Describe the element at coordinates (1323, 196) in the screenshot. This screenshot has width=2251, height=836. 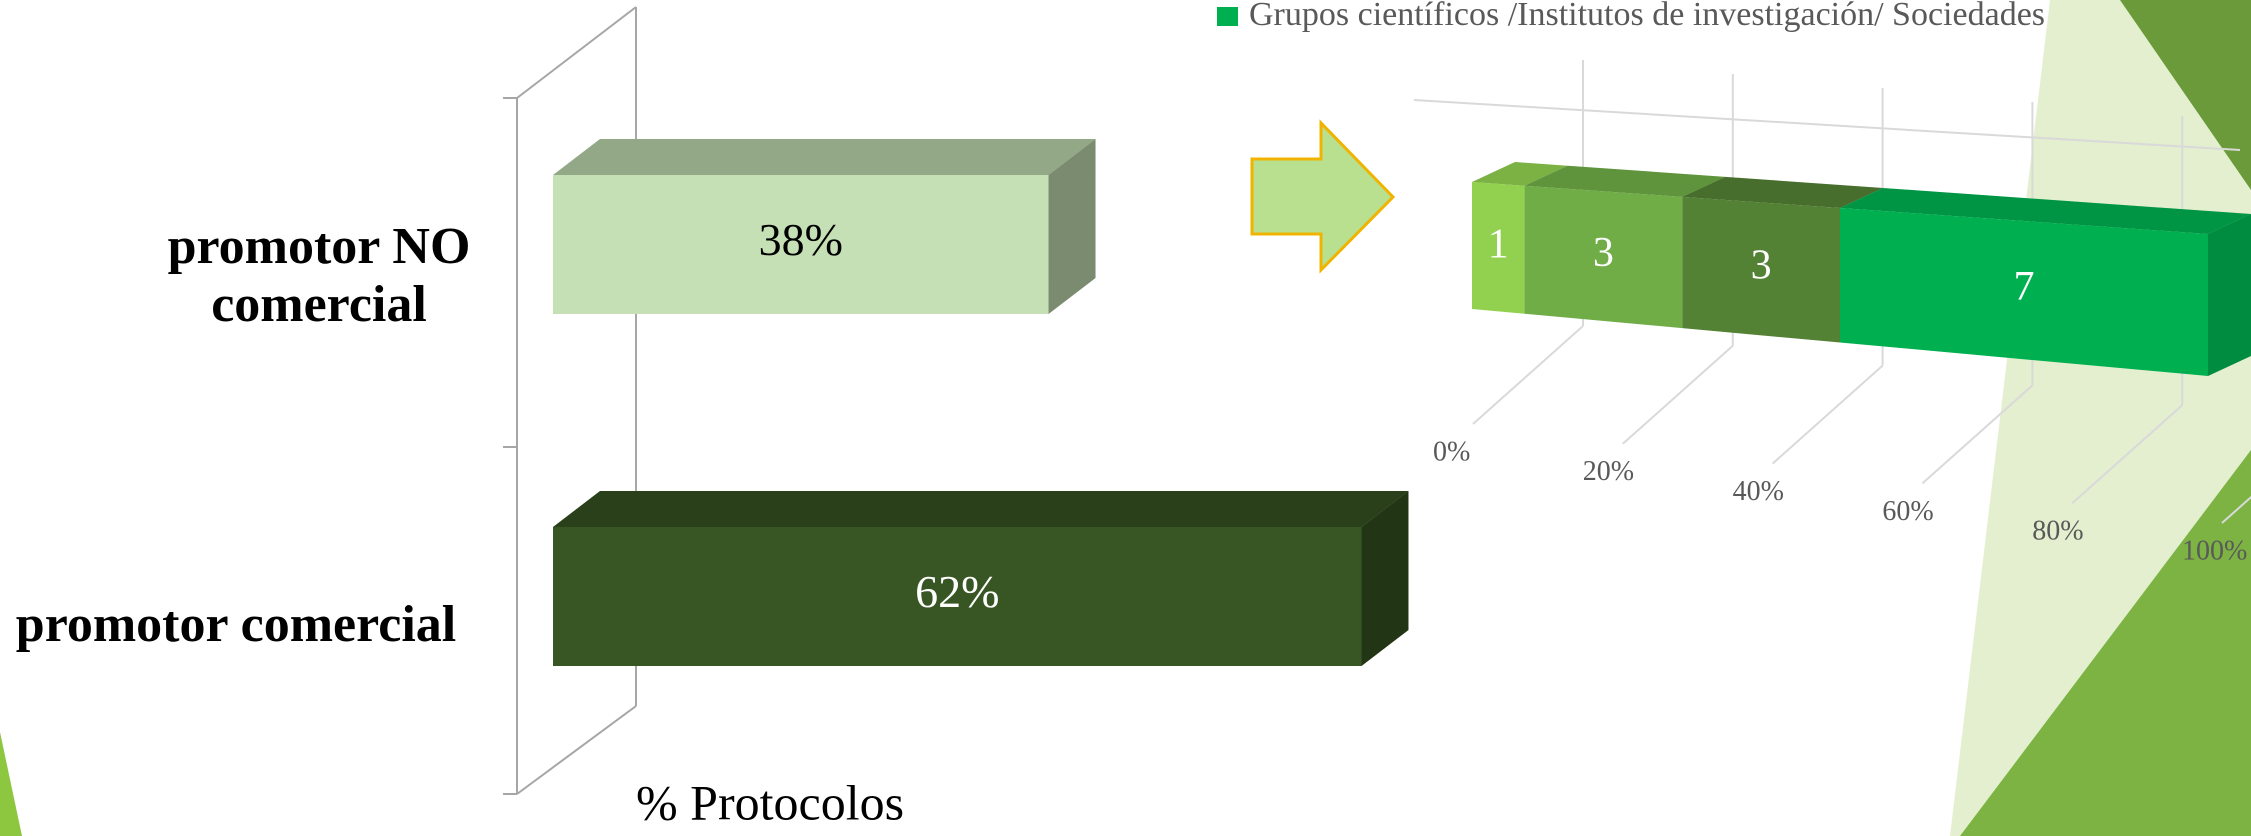
I see `arrow` at that location.